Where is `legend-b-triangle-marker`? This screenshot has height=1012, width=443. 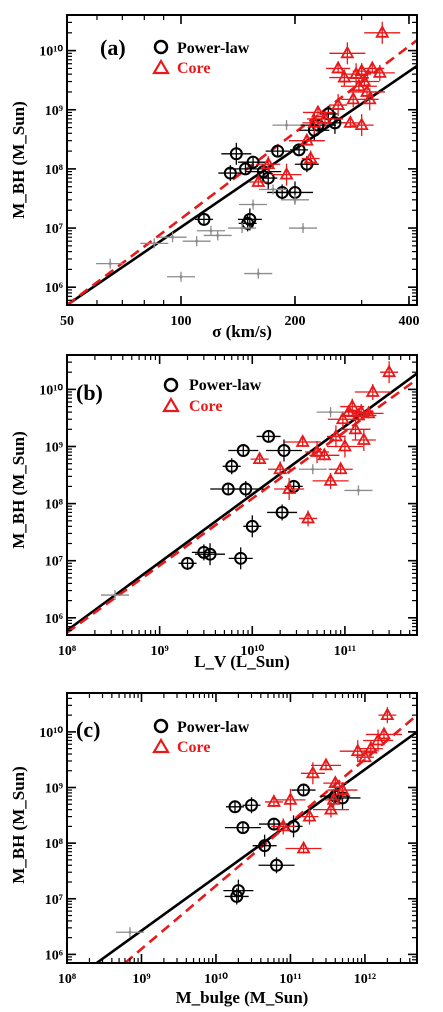
legend-b-triangle-marker is located at coordinates (171, 404).